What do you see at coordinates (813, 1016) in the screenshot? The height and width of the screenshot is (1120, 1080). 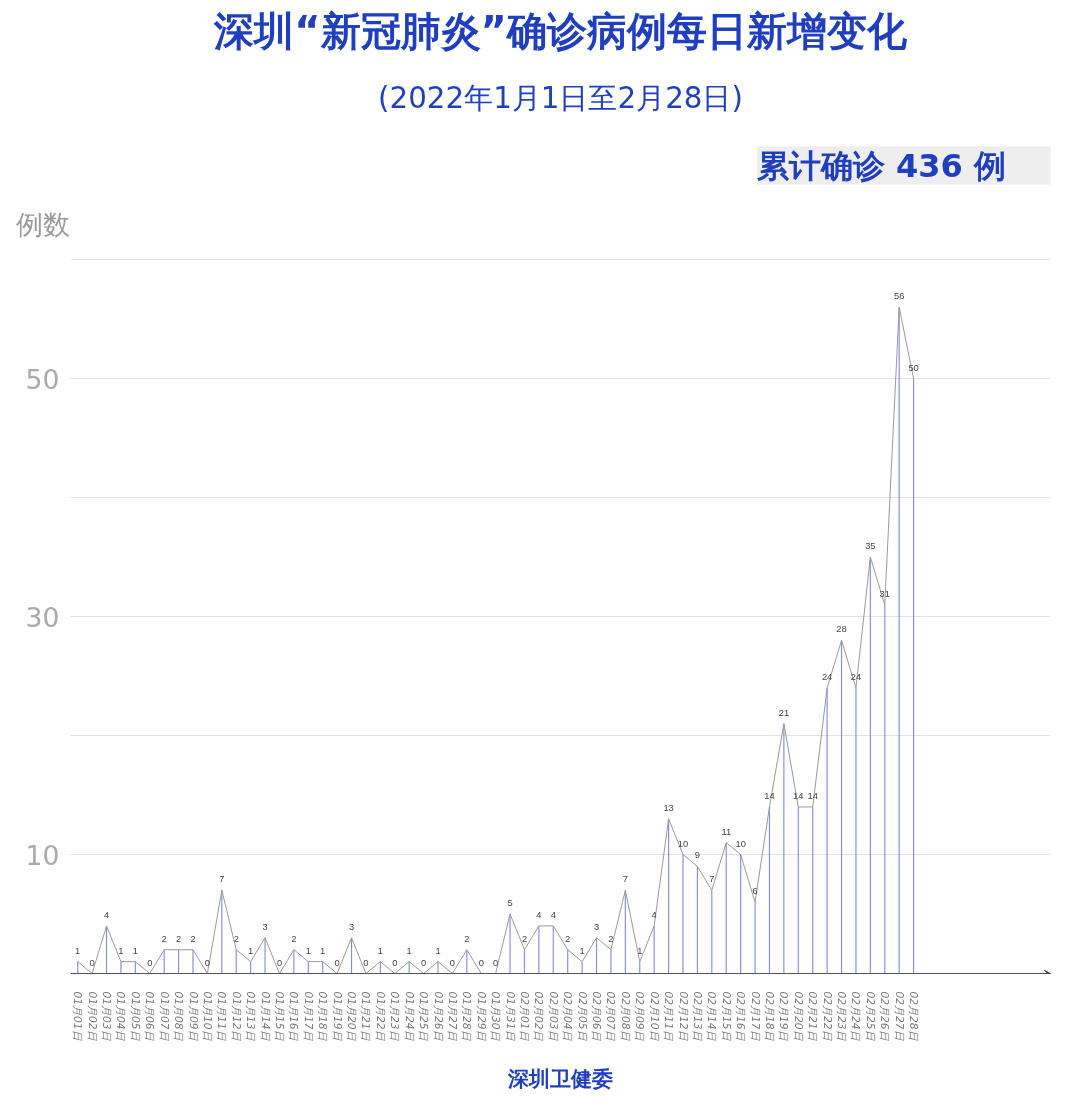 I see `x-tick-label: 02月21日` at bounding box center [813, 1016].